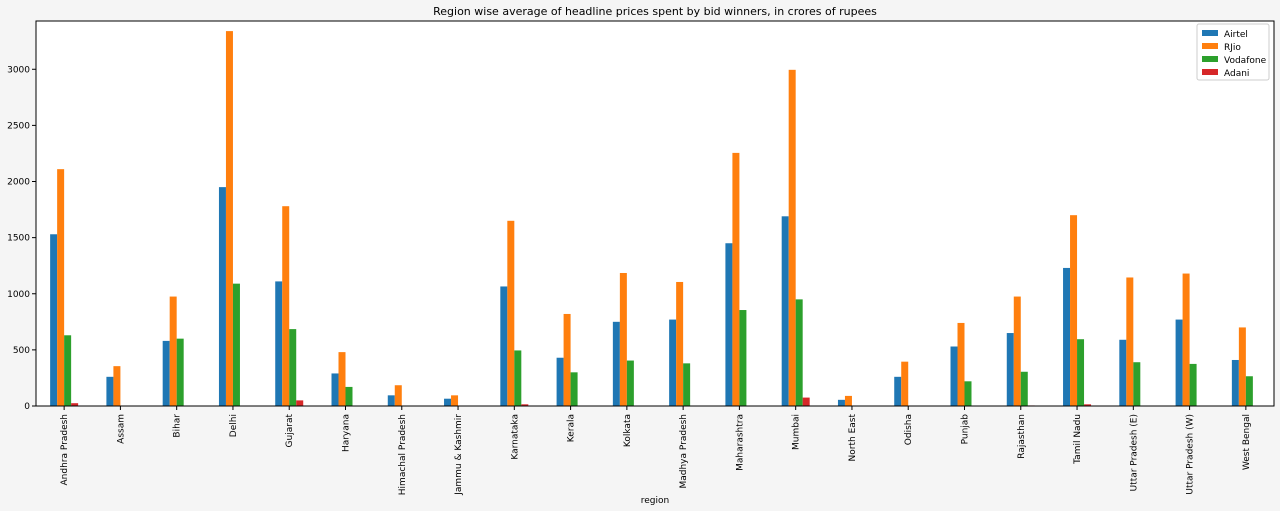 The image size is (1280, 511). Describe the element at coordinates (1236, 35) in the screenshot. I see `legend-label-airtel: Airtel` at that location.